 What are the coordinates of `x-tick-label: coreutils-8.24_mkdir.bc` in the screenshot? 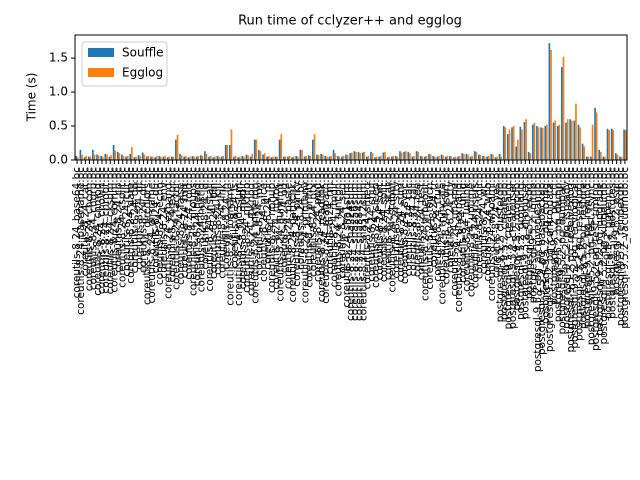 It's located at (243, 228).